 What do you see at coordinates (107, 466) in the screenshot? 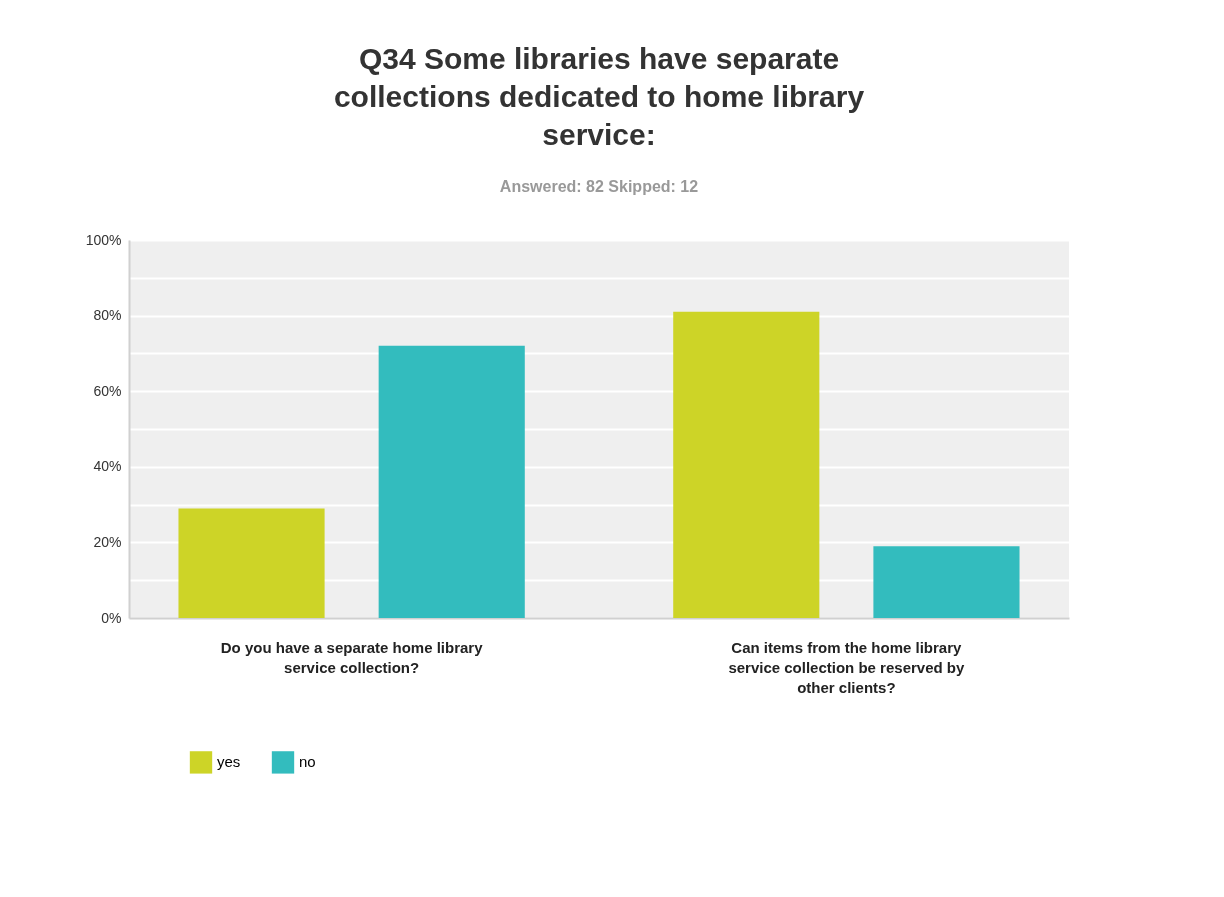
I see `y-tick-label: 40%` at bounding box center [107, 466].